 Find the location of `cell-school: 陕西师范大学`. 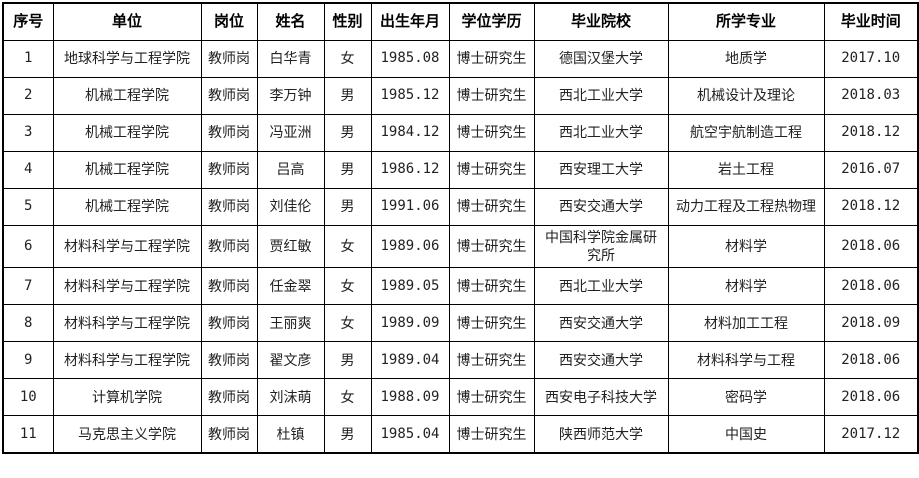

cell-school: 陕西师范大学 is located at coordinates (601, 434).